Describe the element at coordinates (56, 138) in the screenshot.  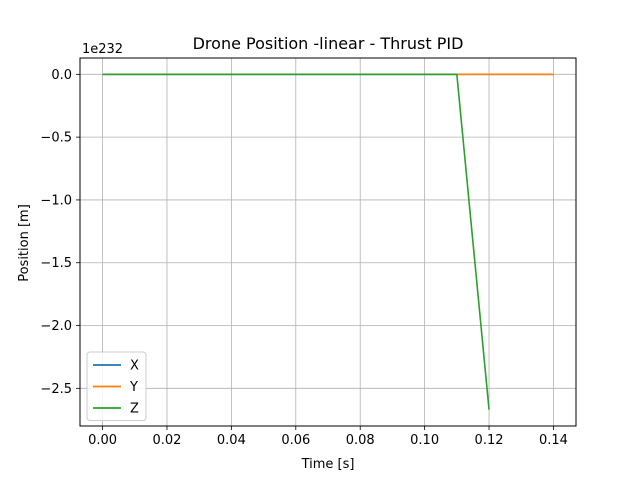
I see `y-tick-label: −0.5` at that location.